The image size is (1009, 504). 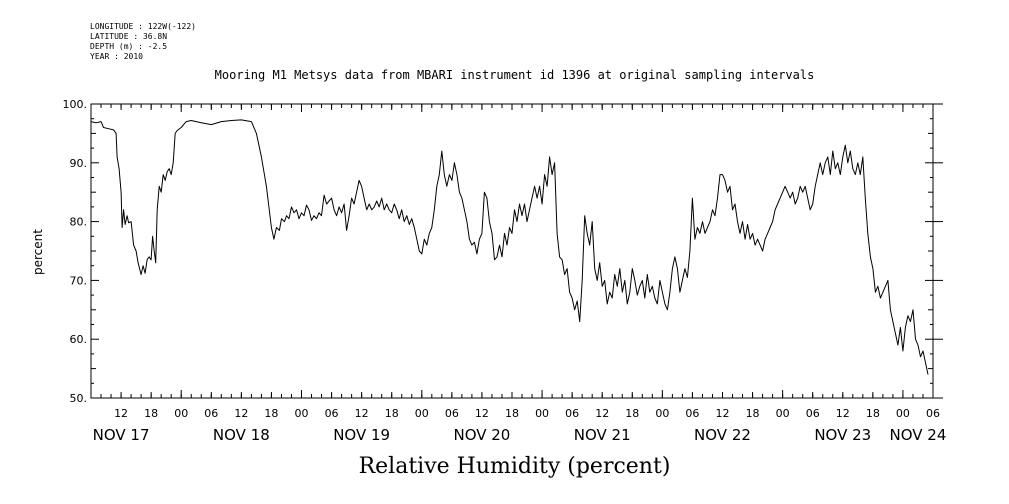 I want to click on meta-longitude: LONGITUDE : 122W(-122), so click(x=143, y=26).